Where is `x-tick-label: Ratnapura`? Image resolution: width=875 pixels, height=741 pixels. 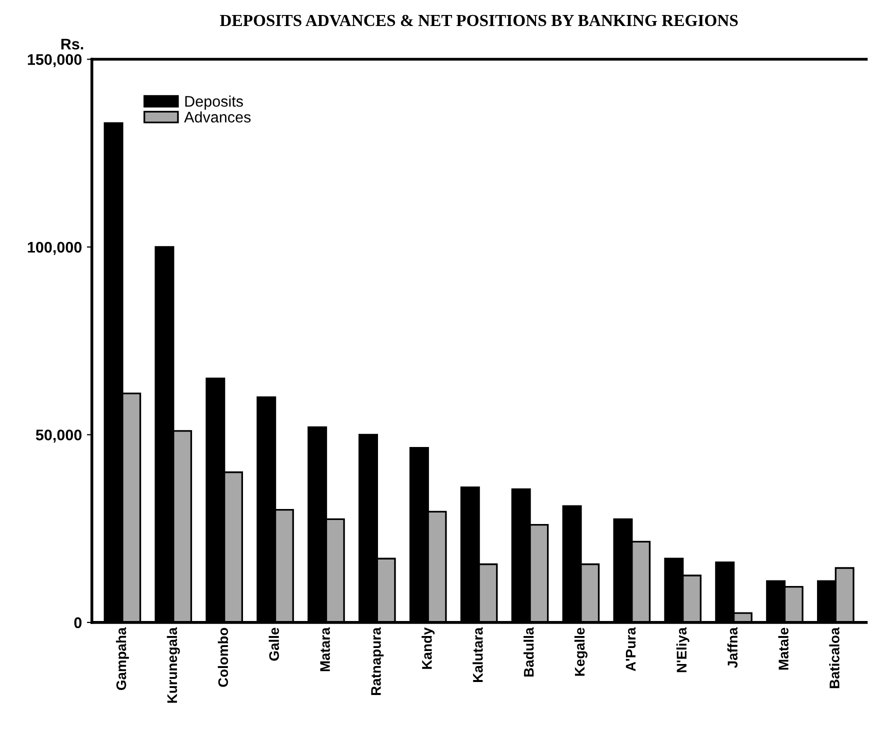
x-tick-label: Ratnapura is located at coordinates (377, 661).